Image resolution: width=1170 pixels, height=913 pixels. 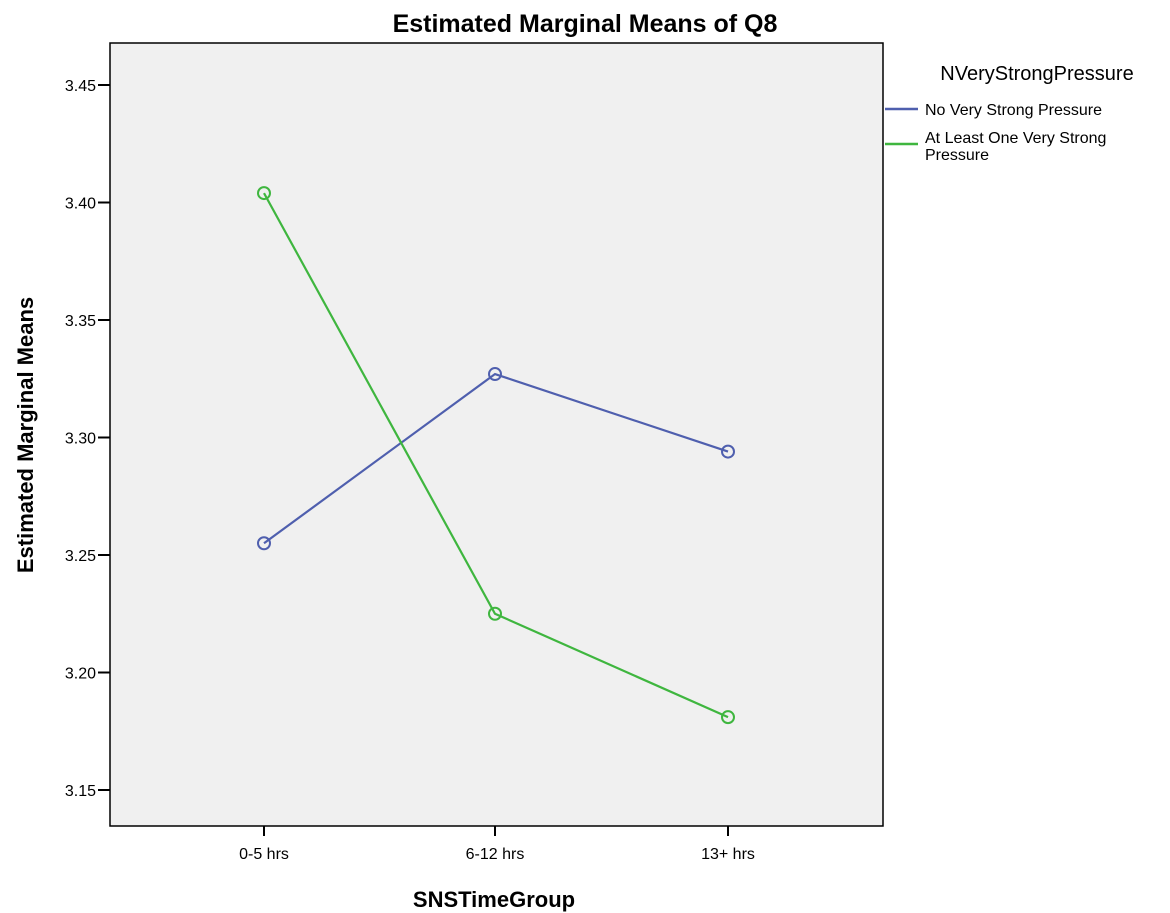 What do you see at coordinates (80, 791) in the screenshot?
I see `y-tick-label: 3.15` at bounding box center [80, 791].